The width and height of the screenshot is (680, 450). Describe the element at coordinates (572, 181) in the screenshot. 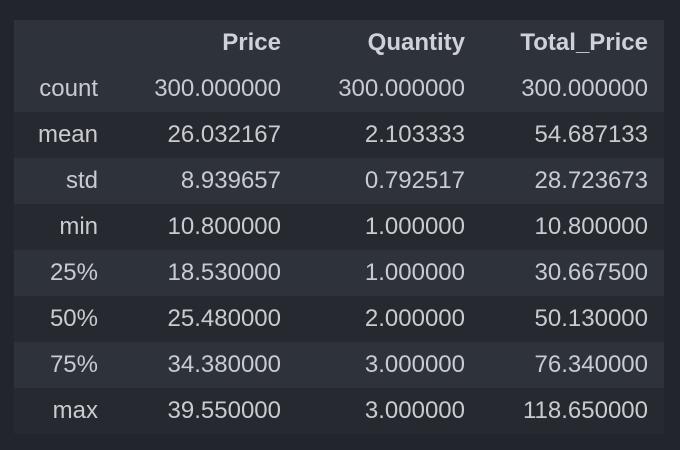

I see `cell-total-price: 28.723673` at that location.